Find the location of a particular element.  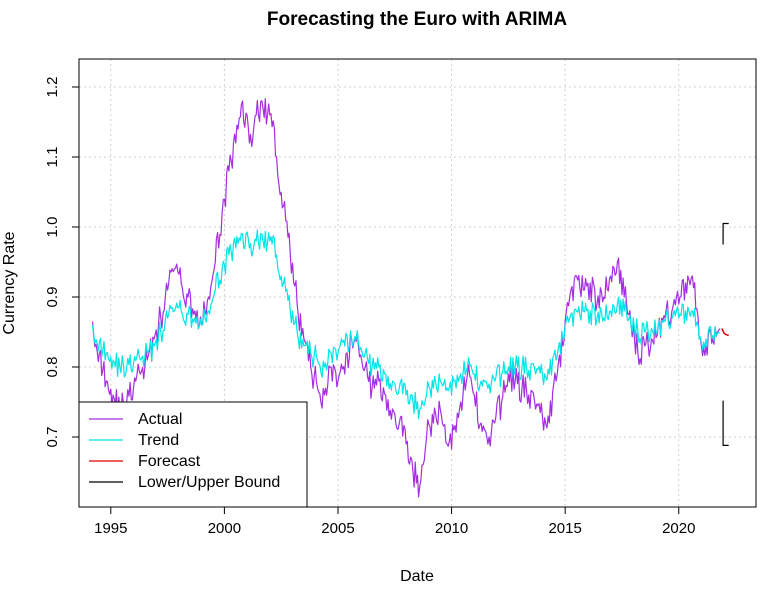

series-forecast-line is located at coordinates (725, 332).